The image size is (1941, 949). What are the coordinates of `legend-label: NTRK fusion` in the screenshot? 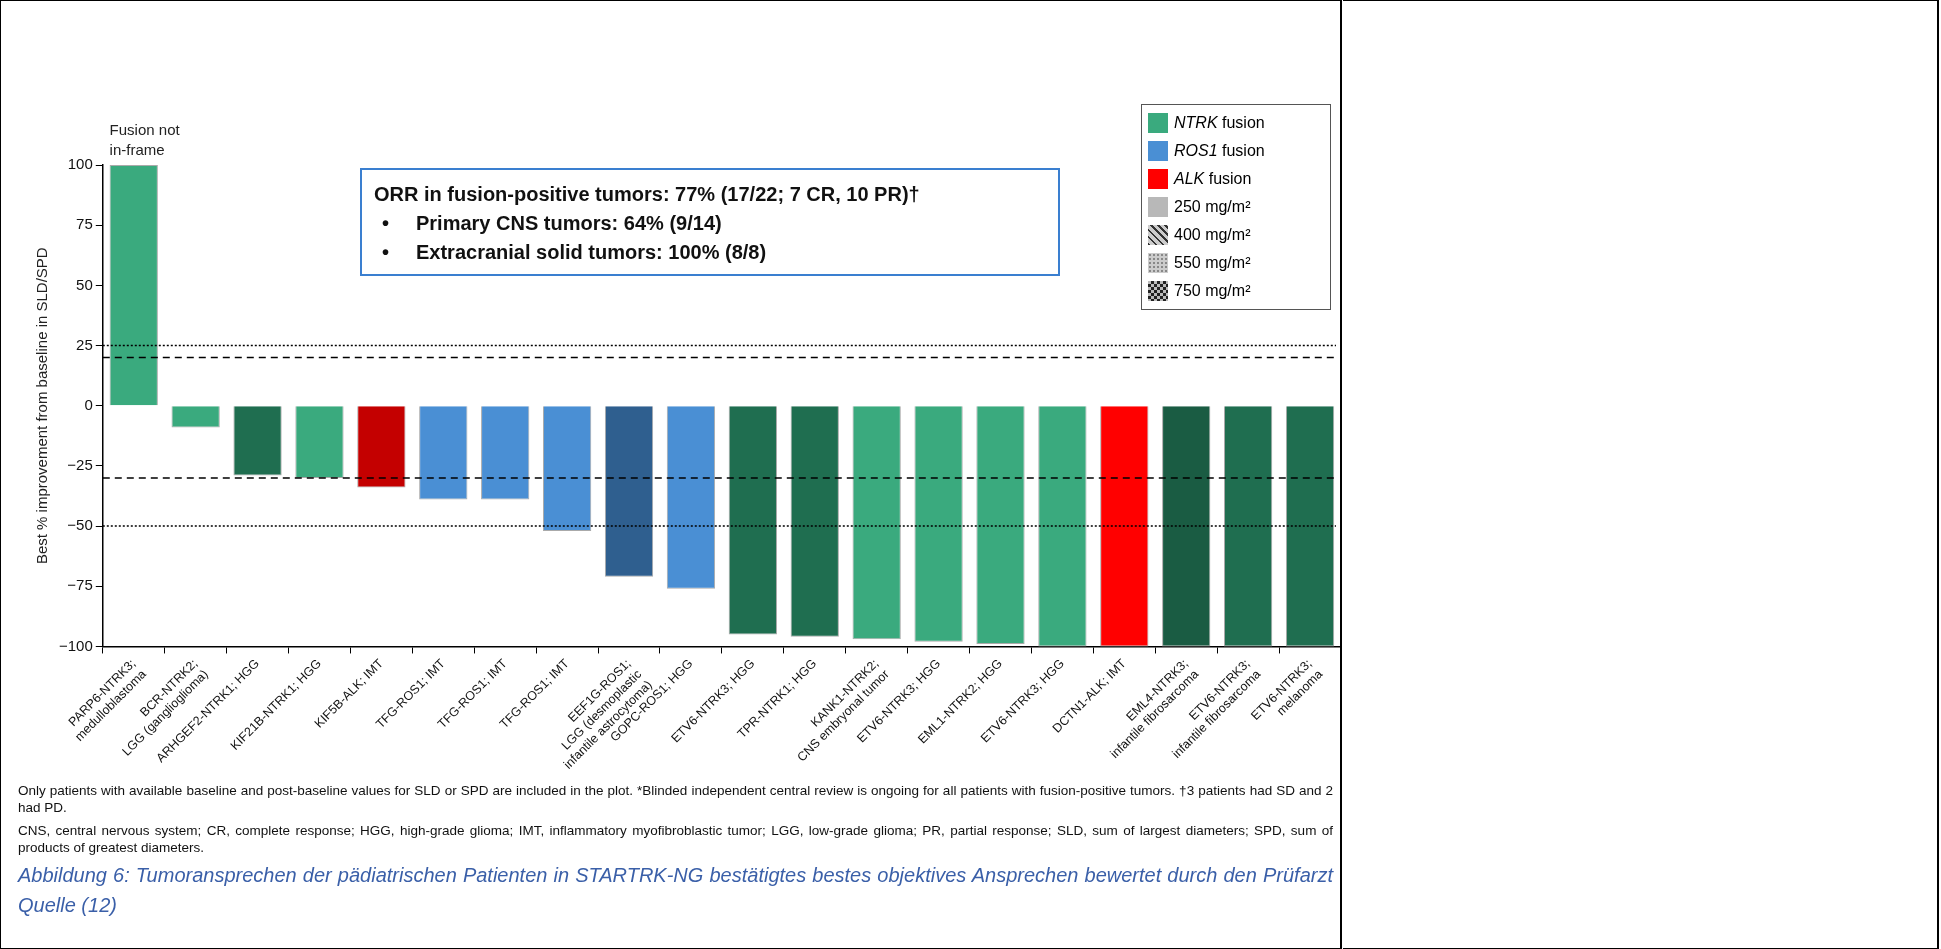 It's located at (1219, 123).